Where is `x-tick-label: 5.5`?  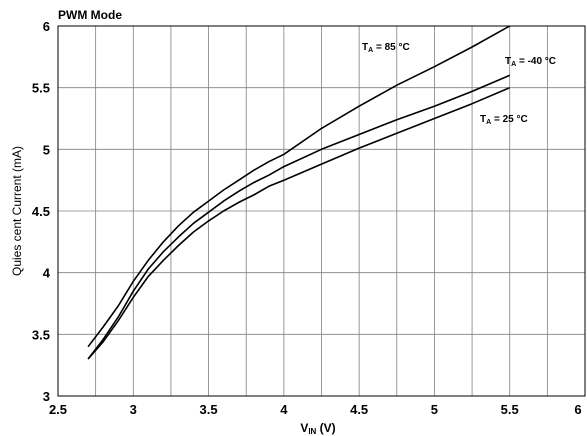
x-tick-label: 5.5 is located at coordinates (510, 409).